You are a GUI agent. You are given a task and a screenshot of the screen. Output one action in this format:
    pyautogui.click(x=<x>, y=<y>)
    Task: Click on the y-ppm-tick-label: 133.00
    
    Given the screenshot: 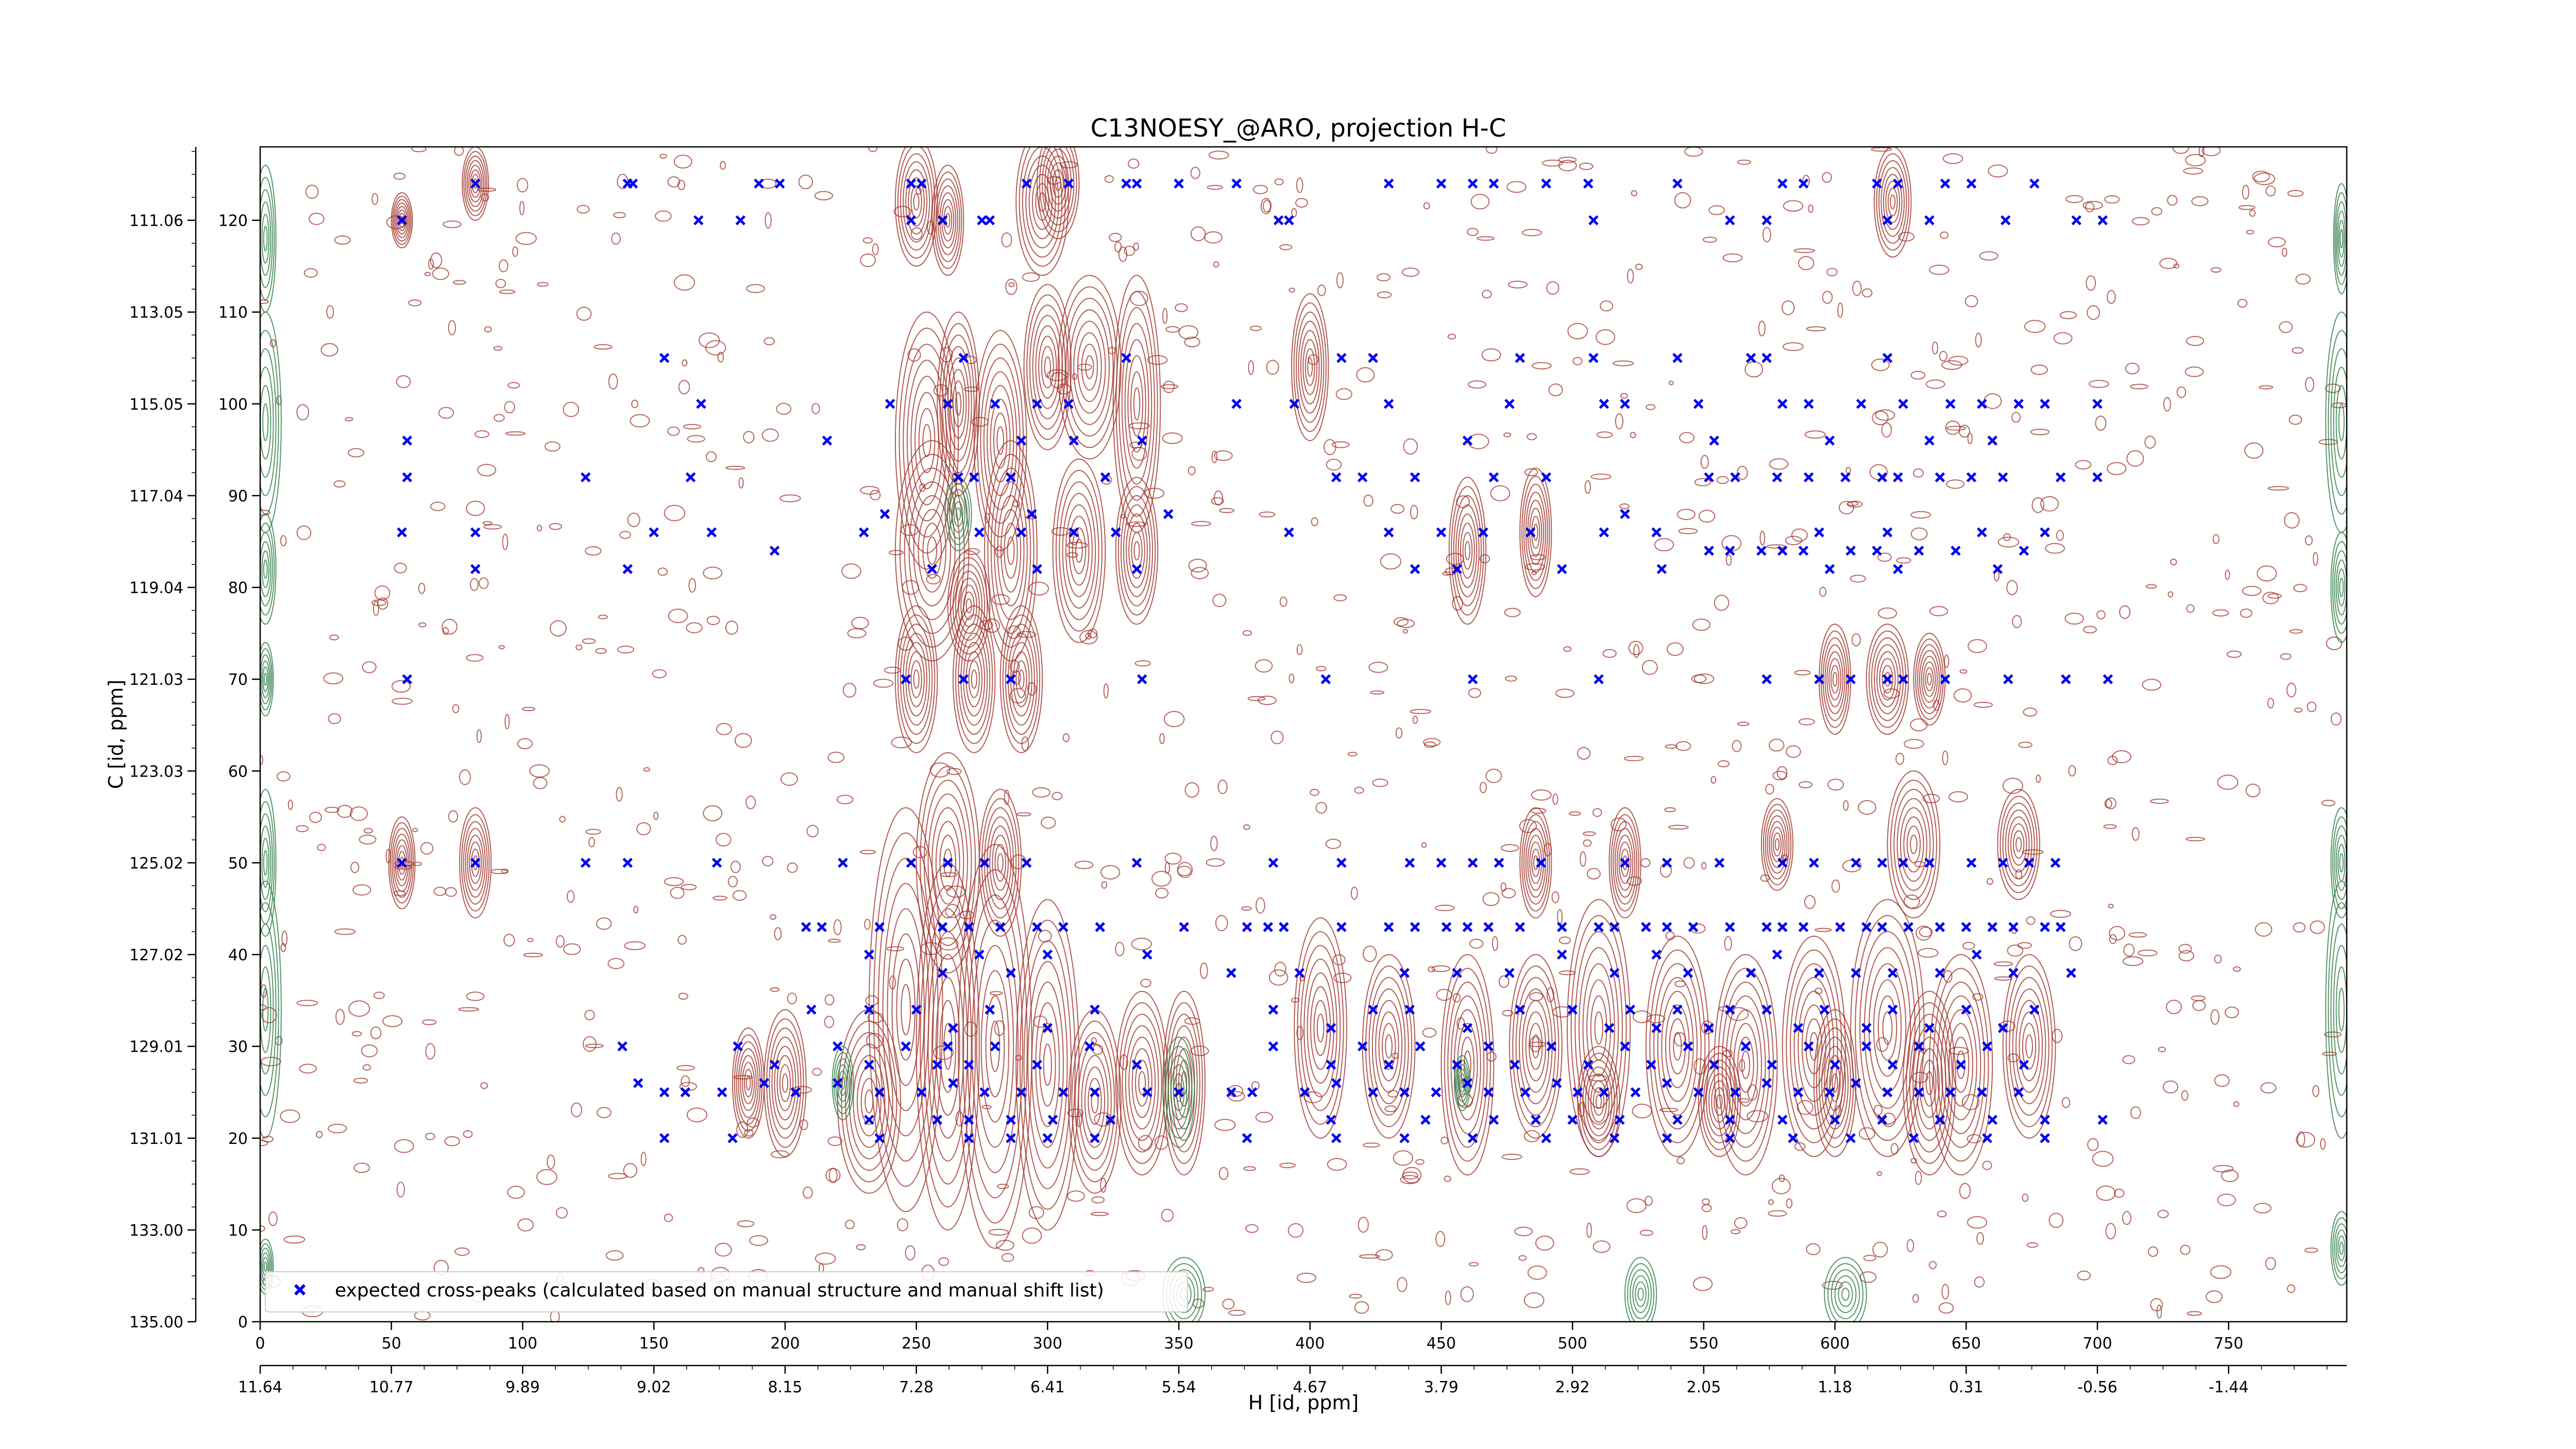 What is the action you would take?
    pyautogui.click(x=156, y=1231)
    